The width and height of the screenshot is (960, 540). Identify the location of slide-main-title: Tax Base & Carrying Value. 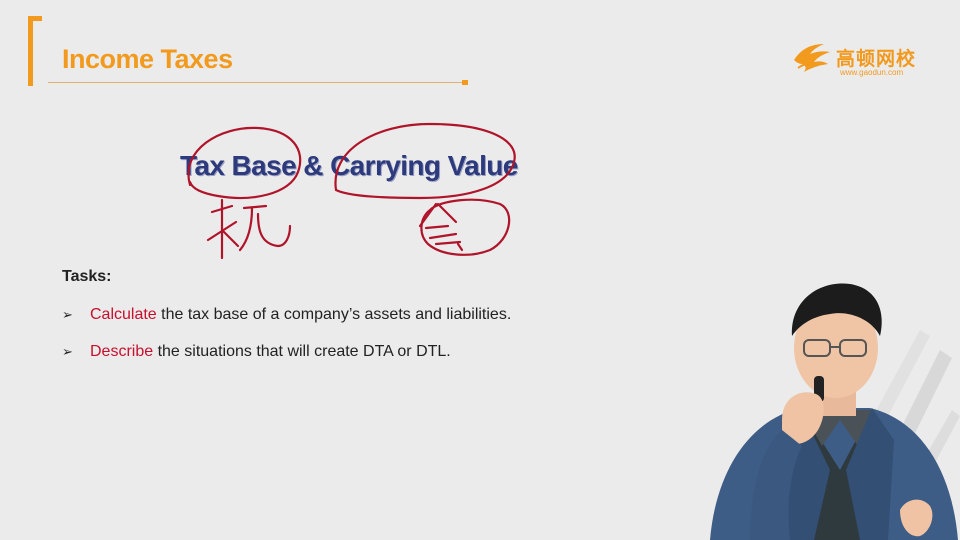
(349, 165).